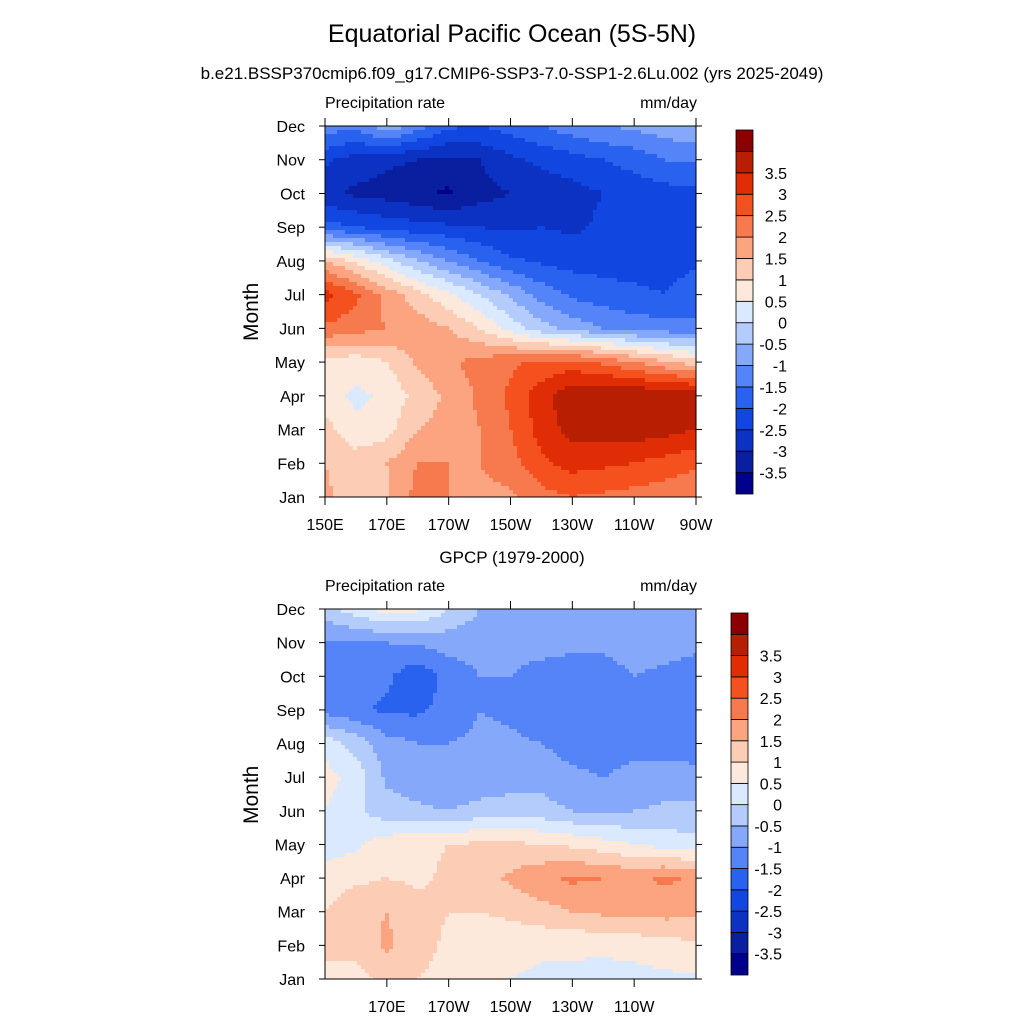  What do you see at coordinates (512, 34) in the screenshot?
I see `figure-title: Equatorial Pacific Ocean (5S-5N)` at bounding box center [512, 34].